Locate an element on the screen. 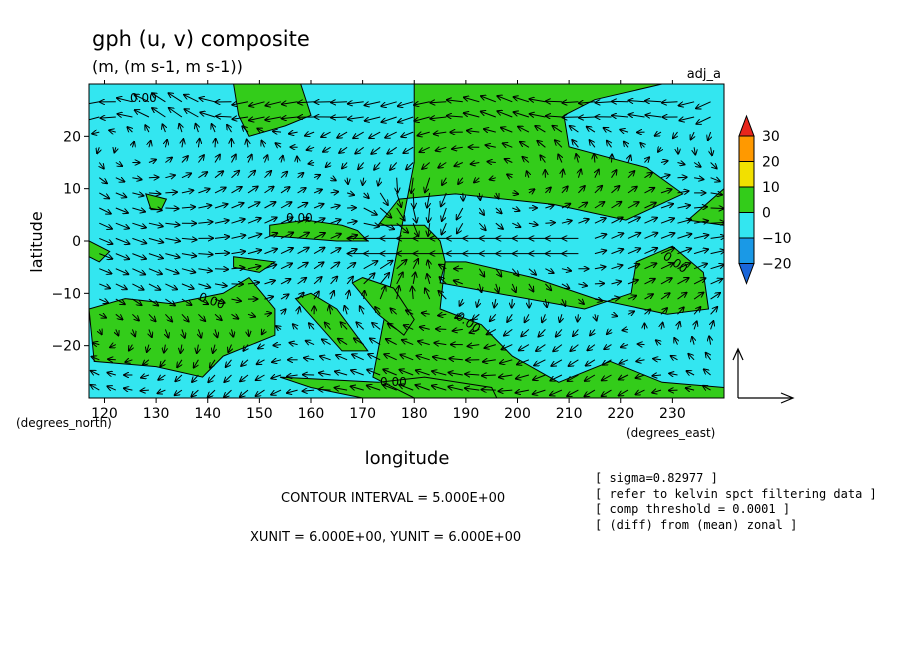 This screenshot has width=904, height=654. contour-label: 0.00 is located at coordinates (299, 218).